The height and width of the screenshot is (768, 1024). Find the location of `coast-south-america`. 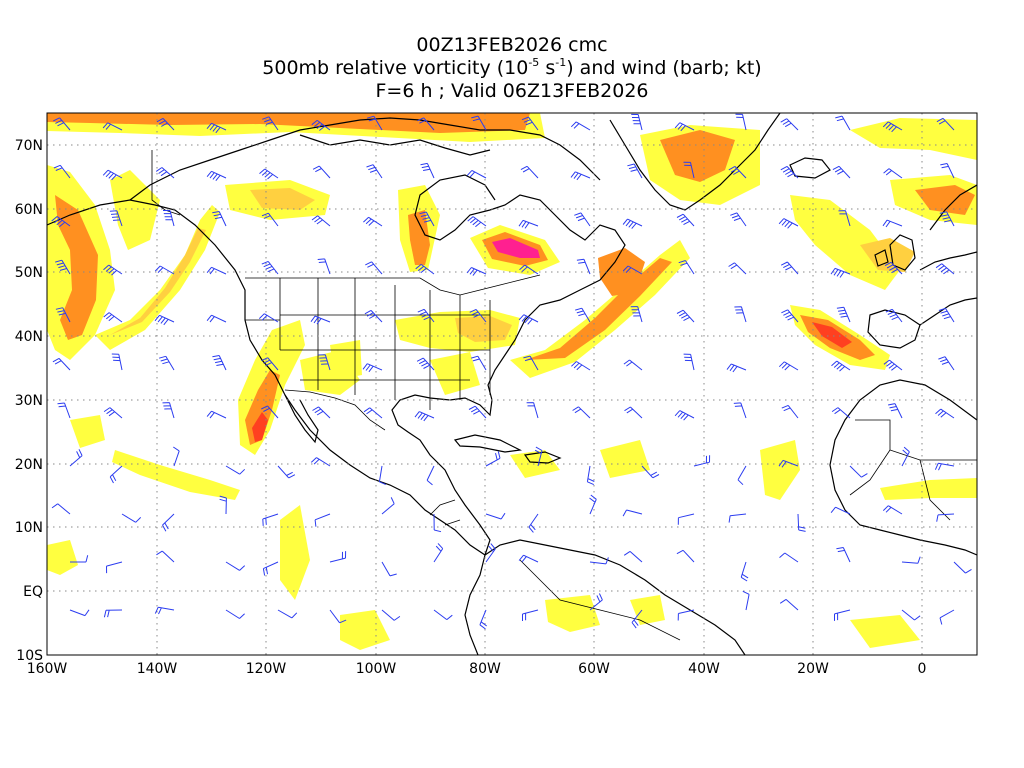

coast-south-america is located at coordinates (615, 597).